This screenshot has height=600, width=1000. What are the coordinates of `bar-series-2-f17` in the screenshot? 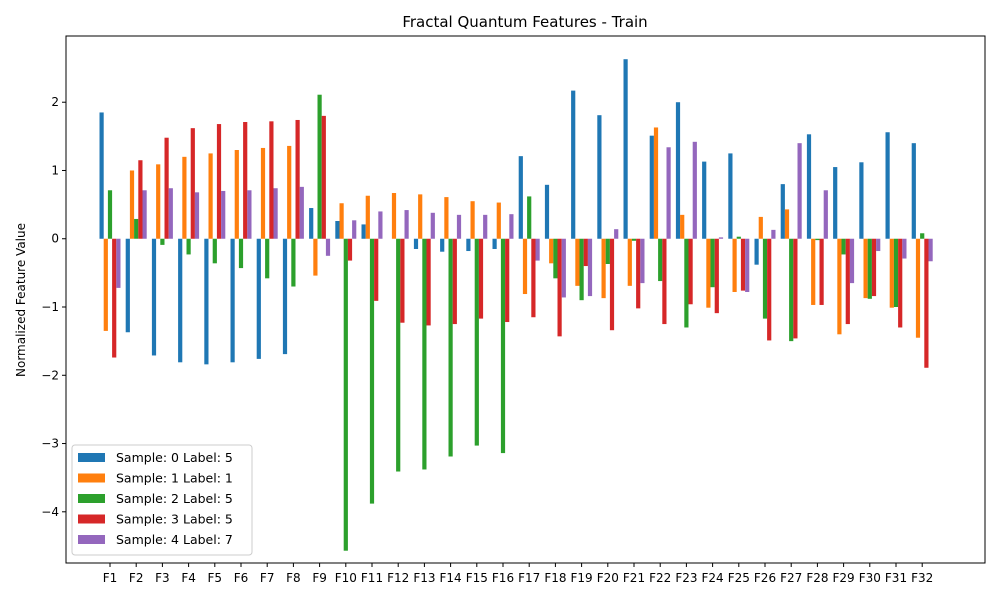 It's located at (529, 217).